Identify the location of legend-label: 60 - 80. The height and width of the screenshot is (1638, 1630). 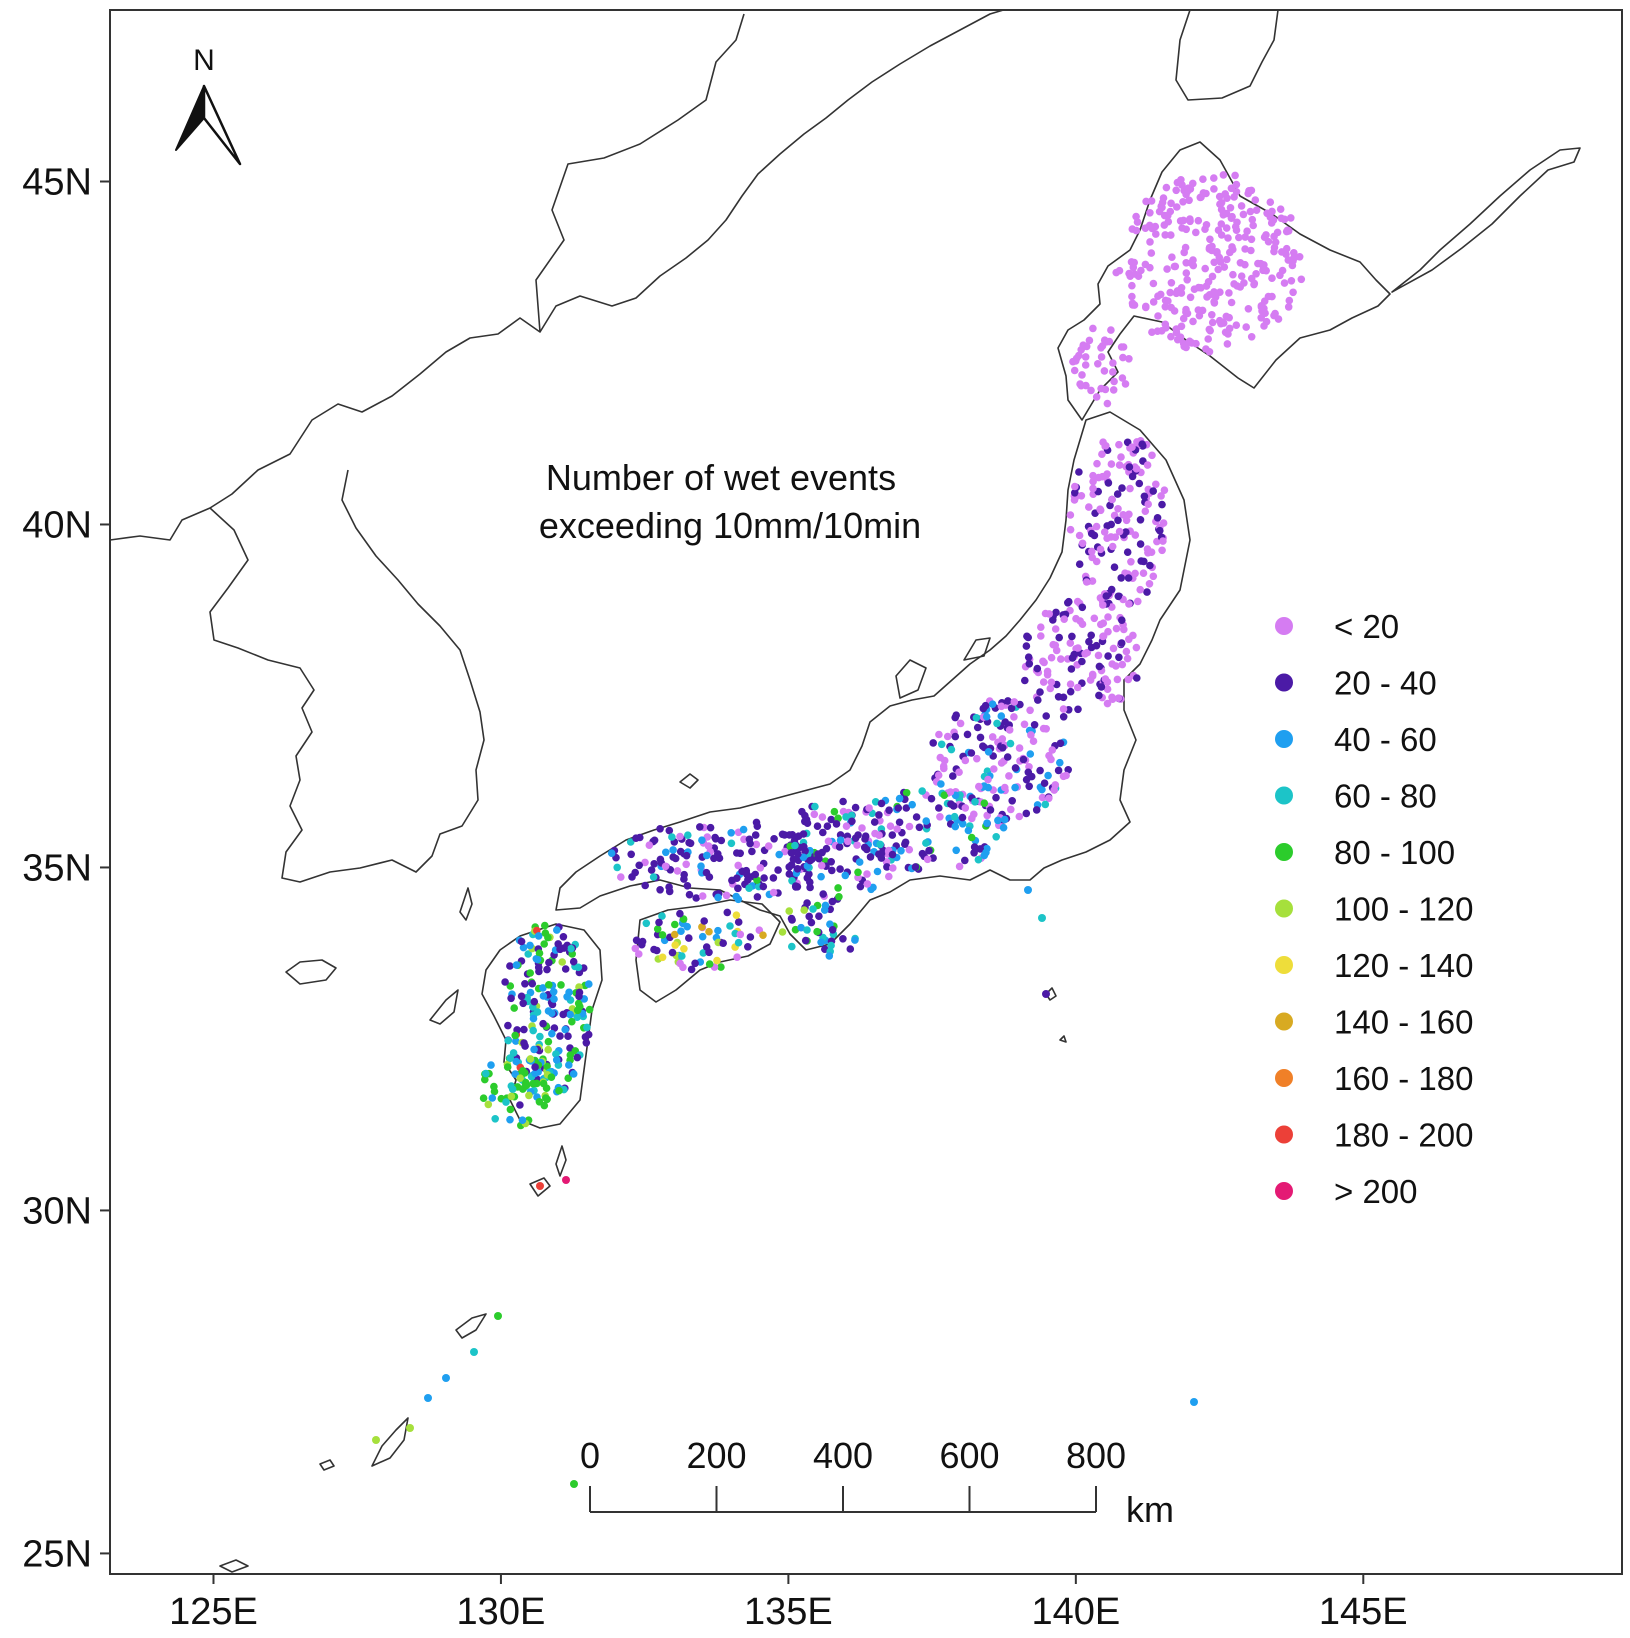
(1385, 796).